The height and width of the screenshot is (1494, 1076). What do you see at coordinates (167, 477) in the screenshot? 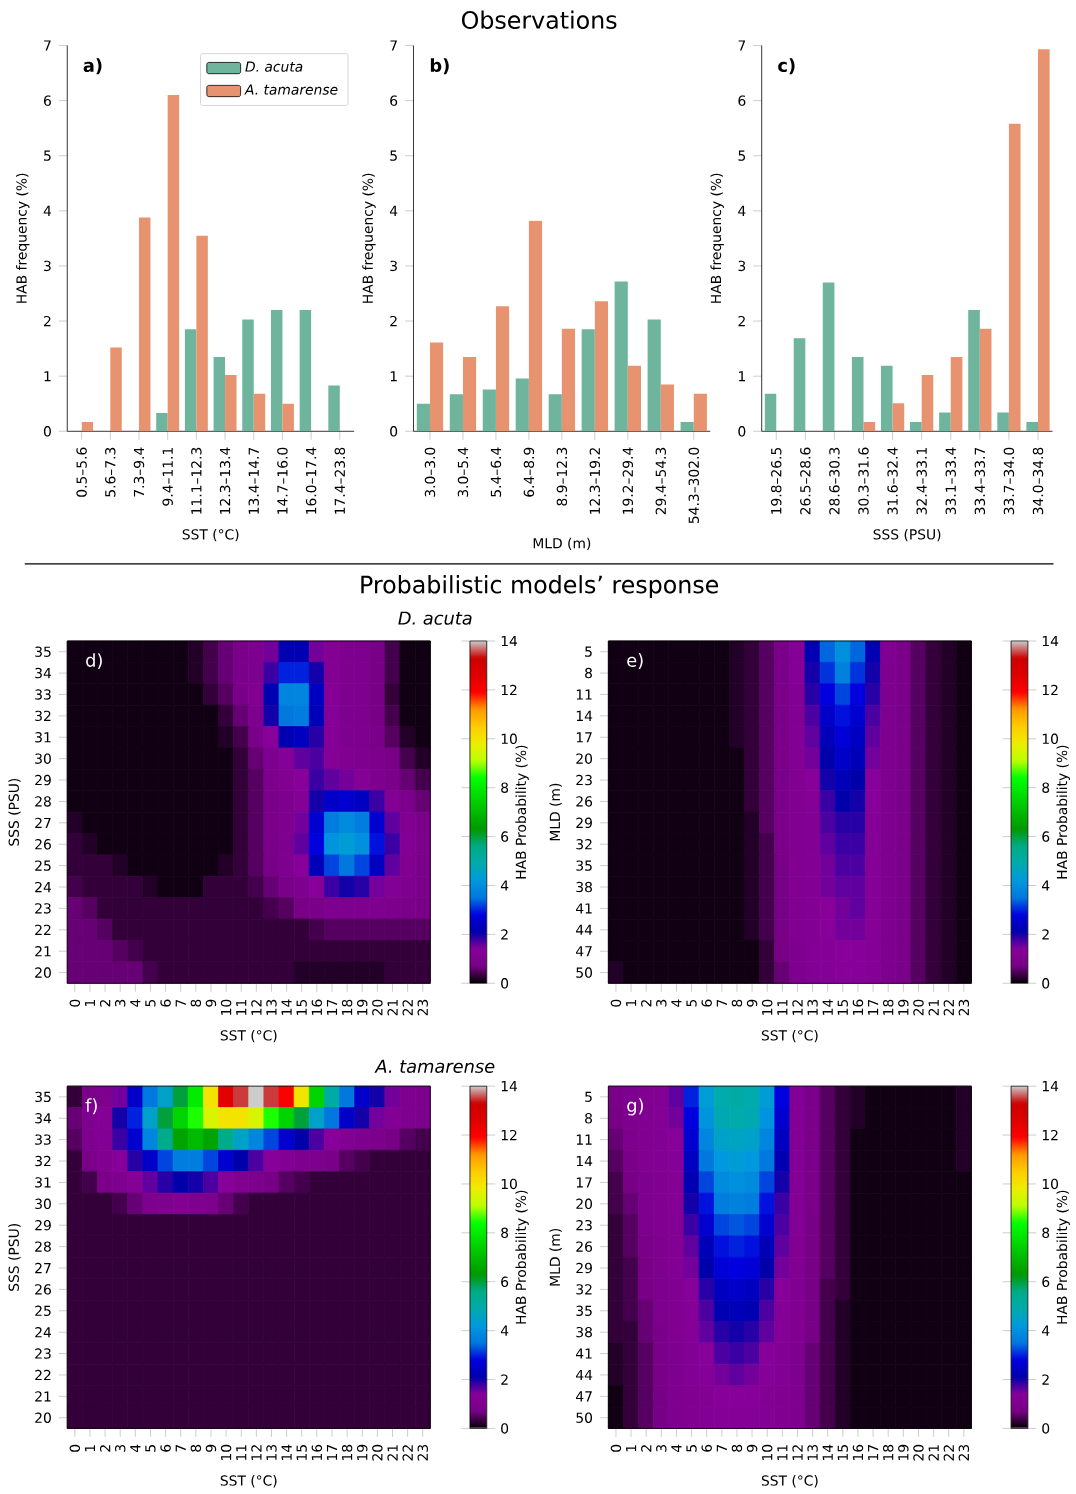
I see `x-tick-label: 9.4–11.1` at bounding box center [167, 477].